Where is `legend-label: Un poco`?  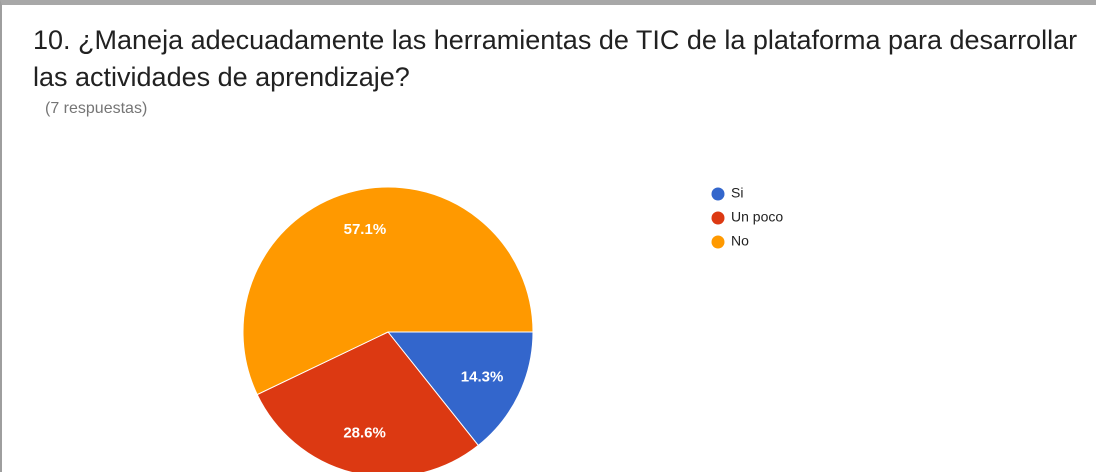 legend-label: Un poco is located at coordinates (757, 217).